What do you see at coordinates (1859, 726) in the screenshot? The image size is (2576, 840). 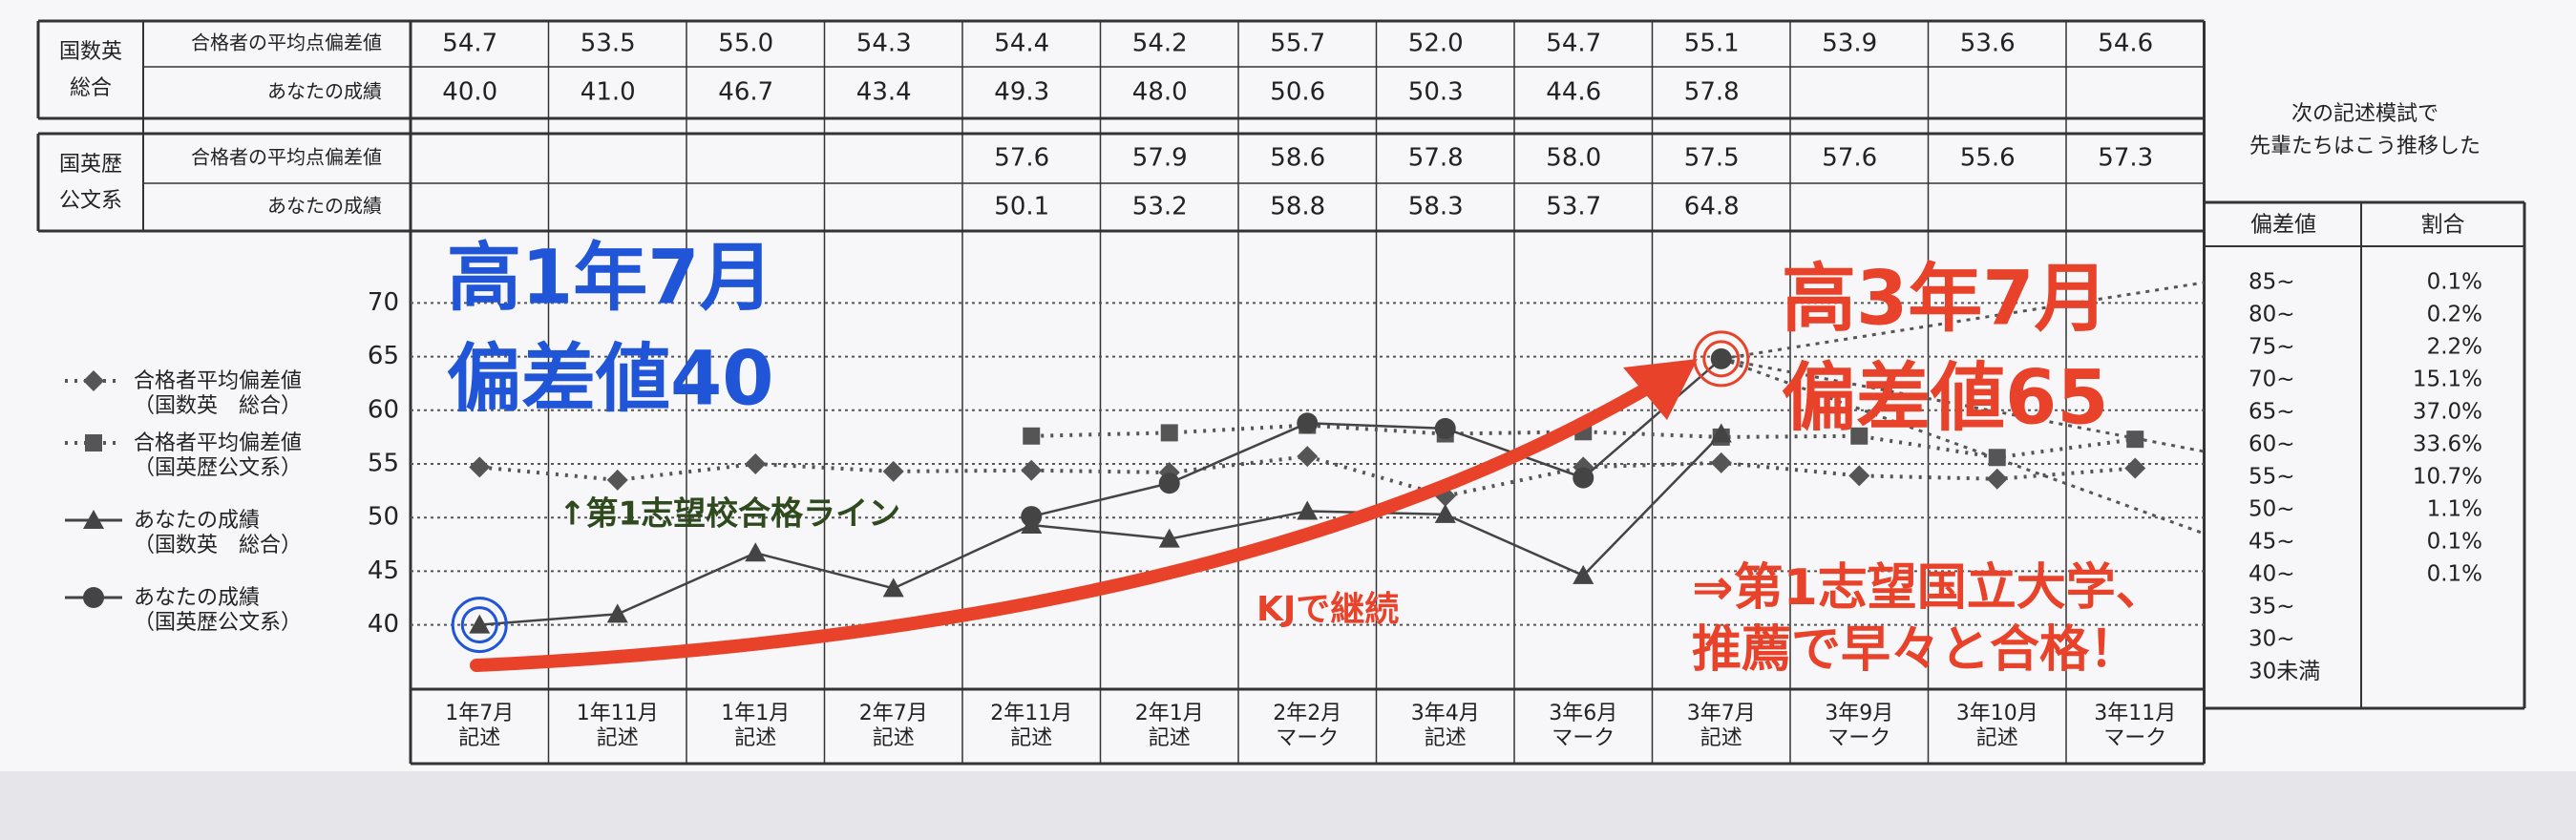 I see `x-tick-label: 3年9月マーク` at bounding box center [1859, 726].